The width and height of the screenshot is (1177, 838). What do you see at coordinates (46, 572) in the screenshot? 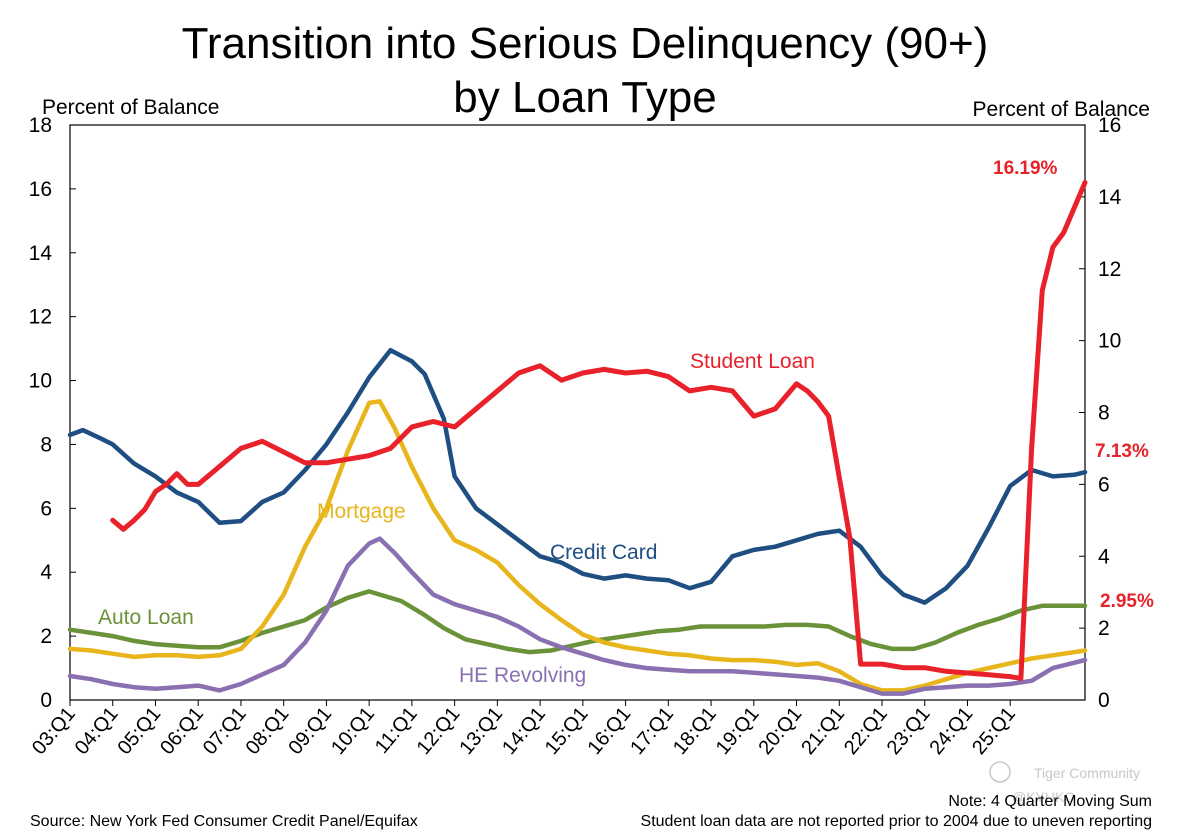
I see `left-tick-label: 4` at bounding box center [46, 572].